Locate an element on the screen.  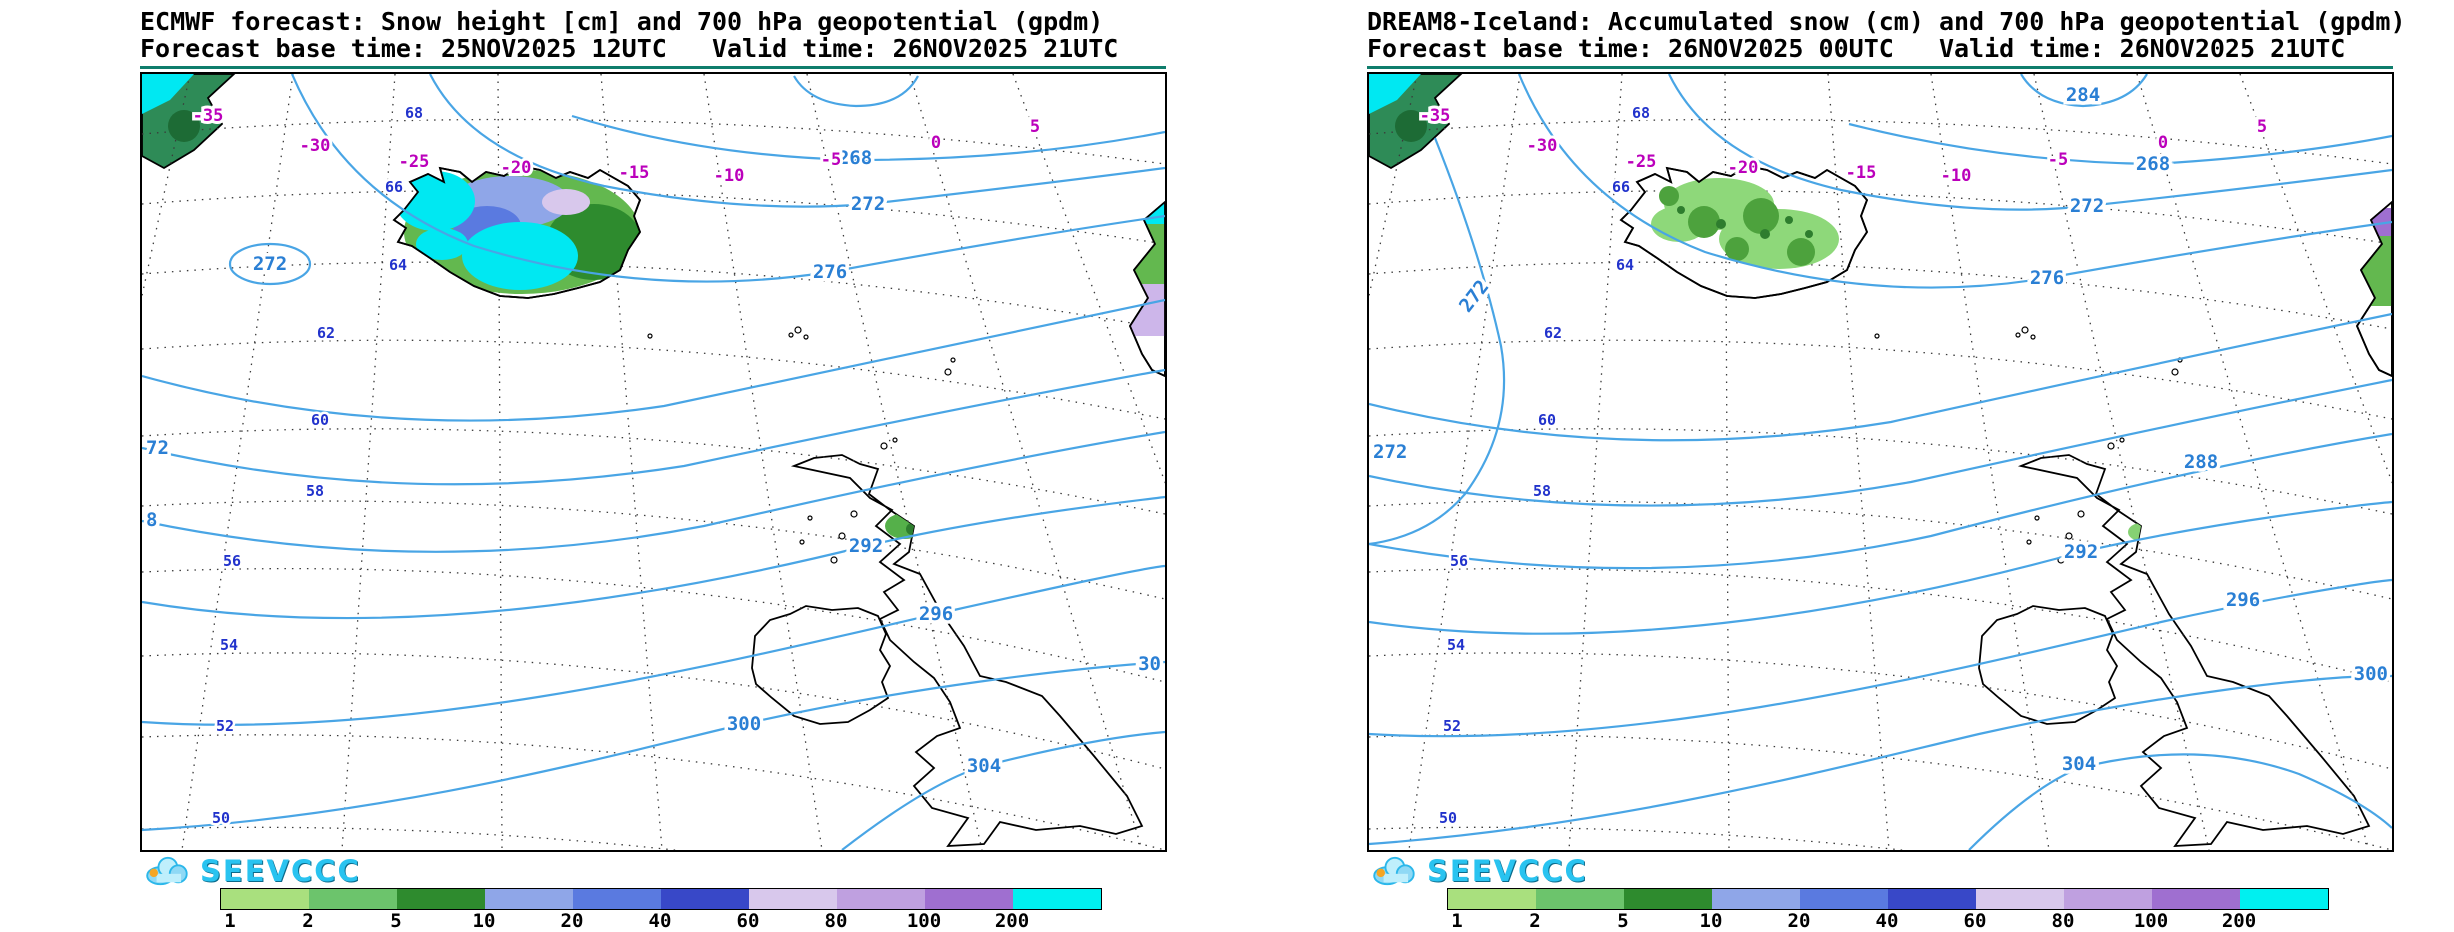
latitude-label: 60 is located at coordinates (1547, 420).